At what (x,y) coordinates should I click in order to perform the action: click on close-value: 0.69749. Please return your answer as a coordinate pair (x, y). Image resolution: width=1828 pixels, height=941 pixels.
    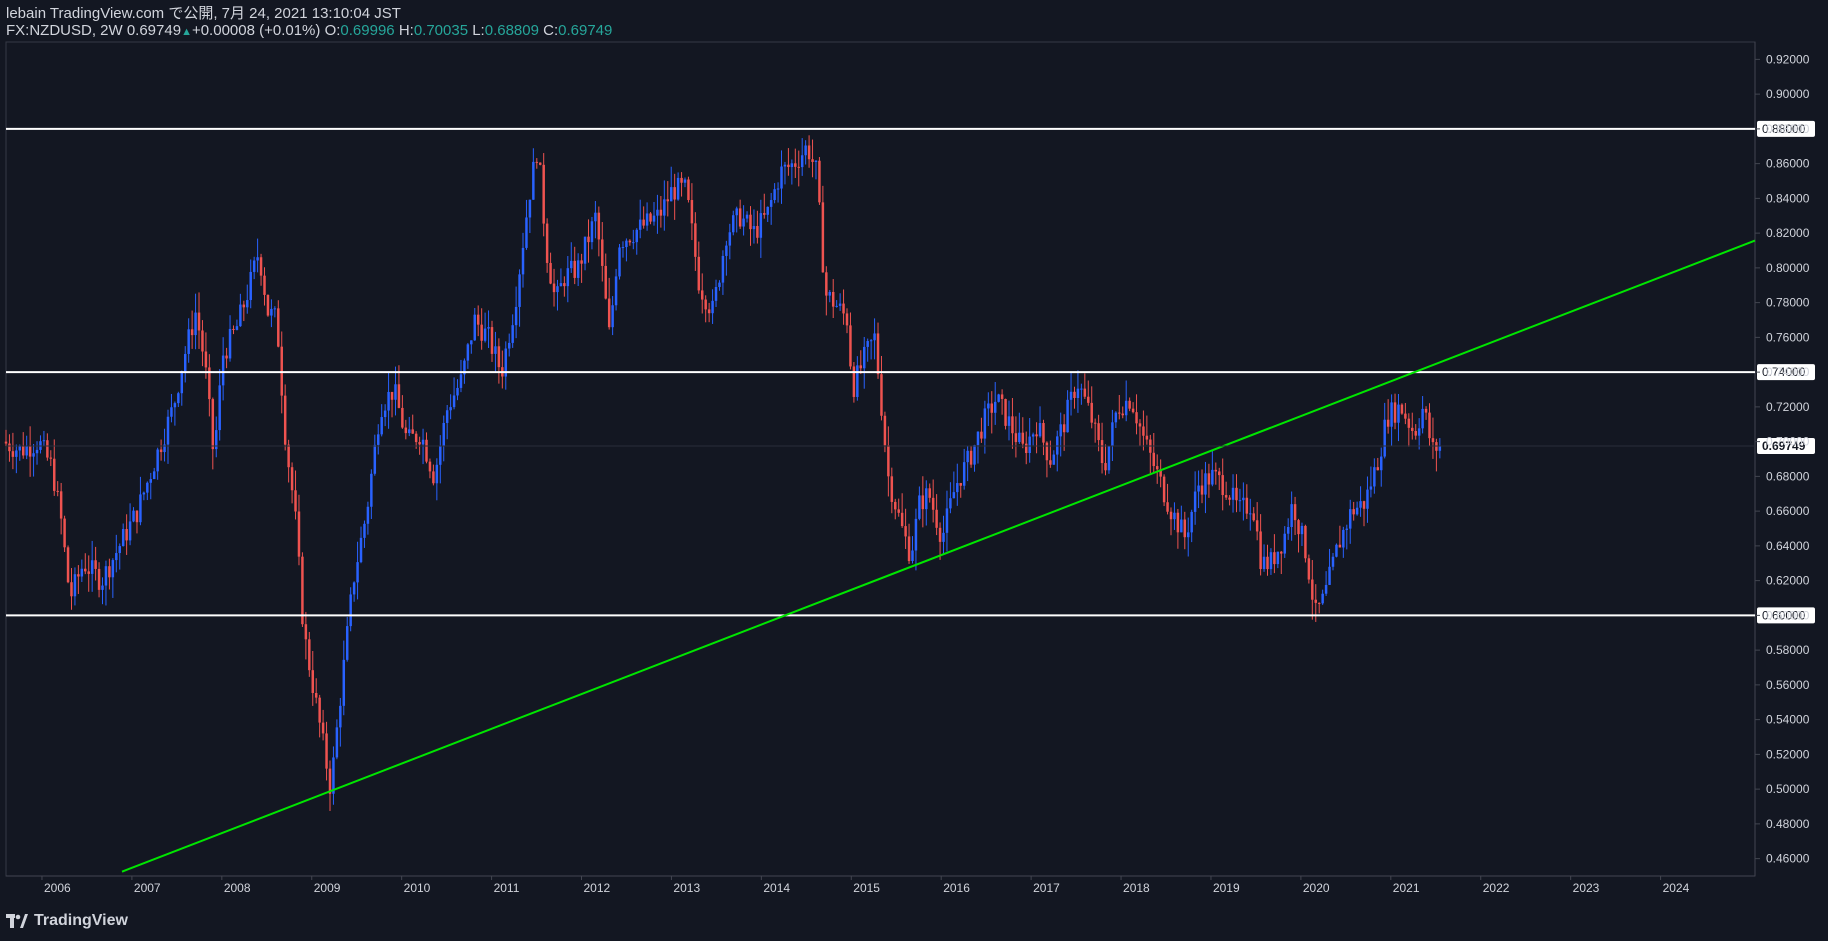
    Looking at the image, I should click on (585, 30).